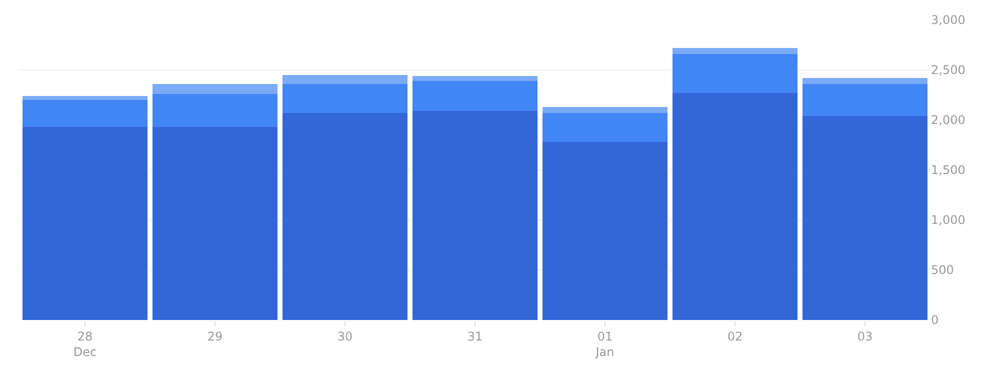 This screenshot has width=990, height=371. What do you see at coordinates (865, 336) in the screenshot?
I see `x-tick-label: 03` at bounding box center [865, 336].